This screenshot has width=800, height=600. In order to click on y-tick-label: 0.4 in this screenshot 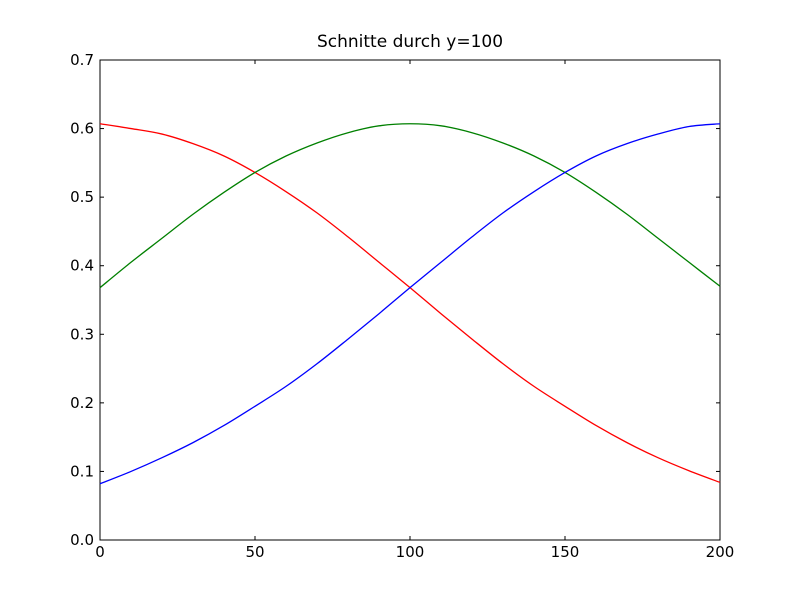, I will do `click(82, 266)`.